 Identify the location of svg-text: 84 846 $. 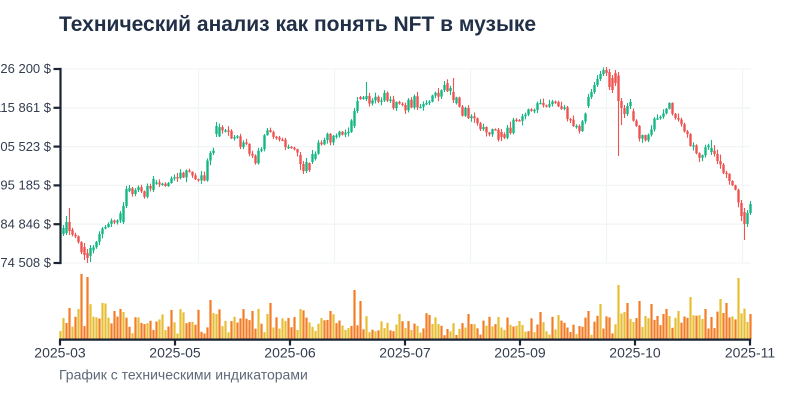
(25, 223).